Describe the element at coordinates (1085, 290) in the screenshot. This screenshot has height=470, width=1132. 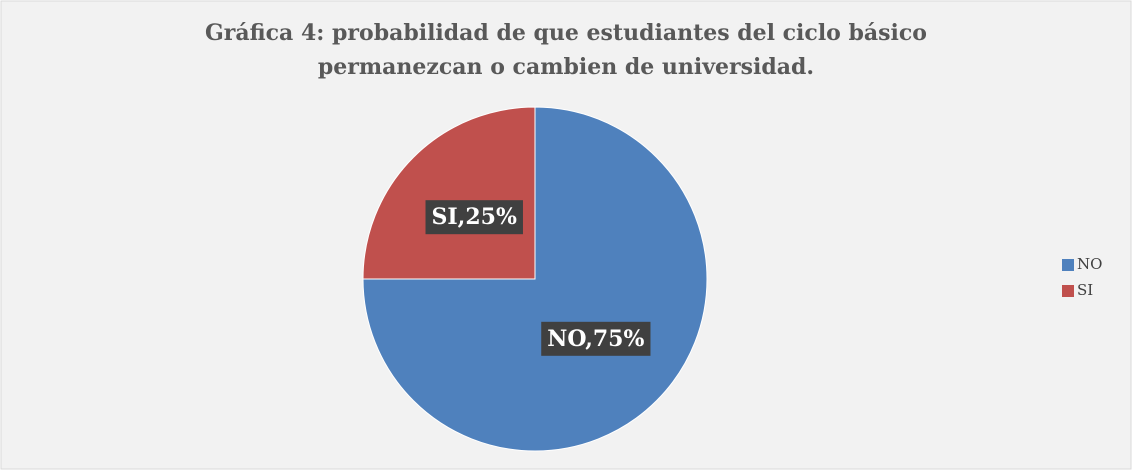
I see `legend-label: SI` at that location.